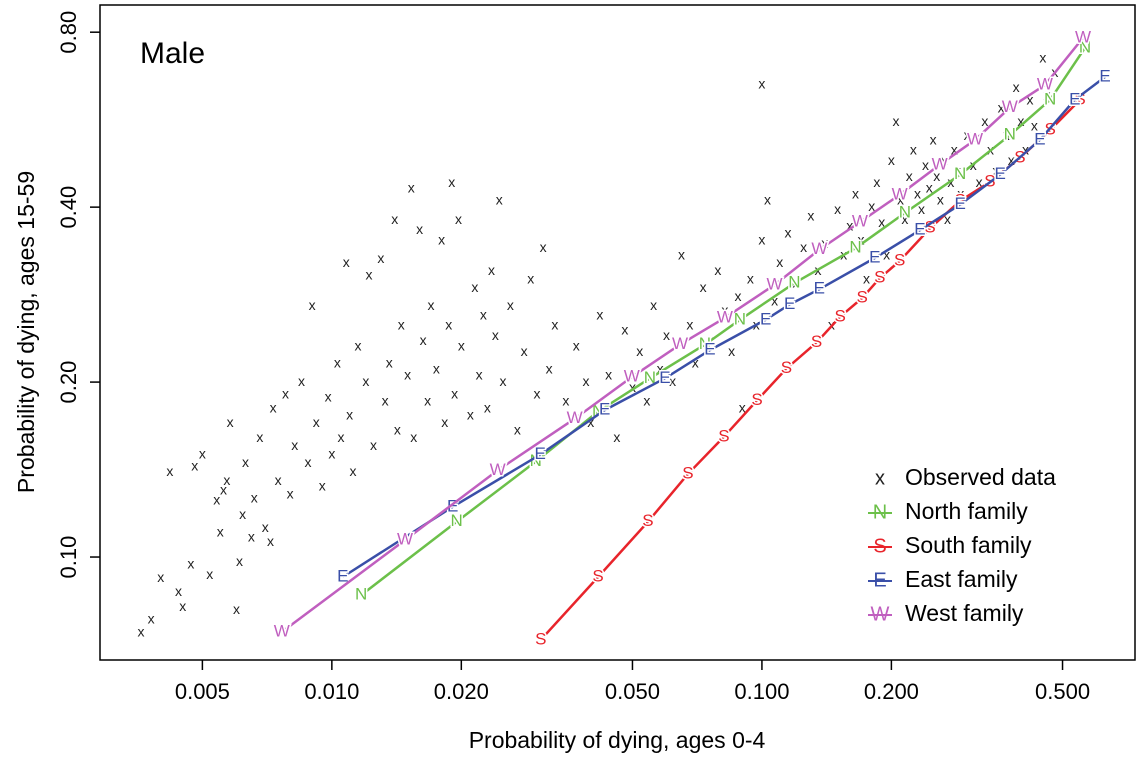 The image size is (1138, 762). What do you see at coordinates (961, 579) in the screenshot?
I see `legend-label: East family` at bounding box center [961, 579].